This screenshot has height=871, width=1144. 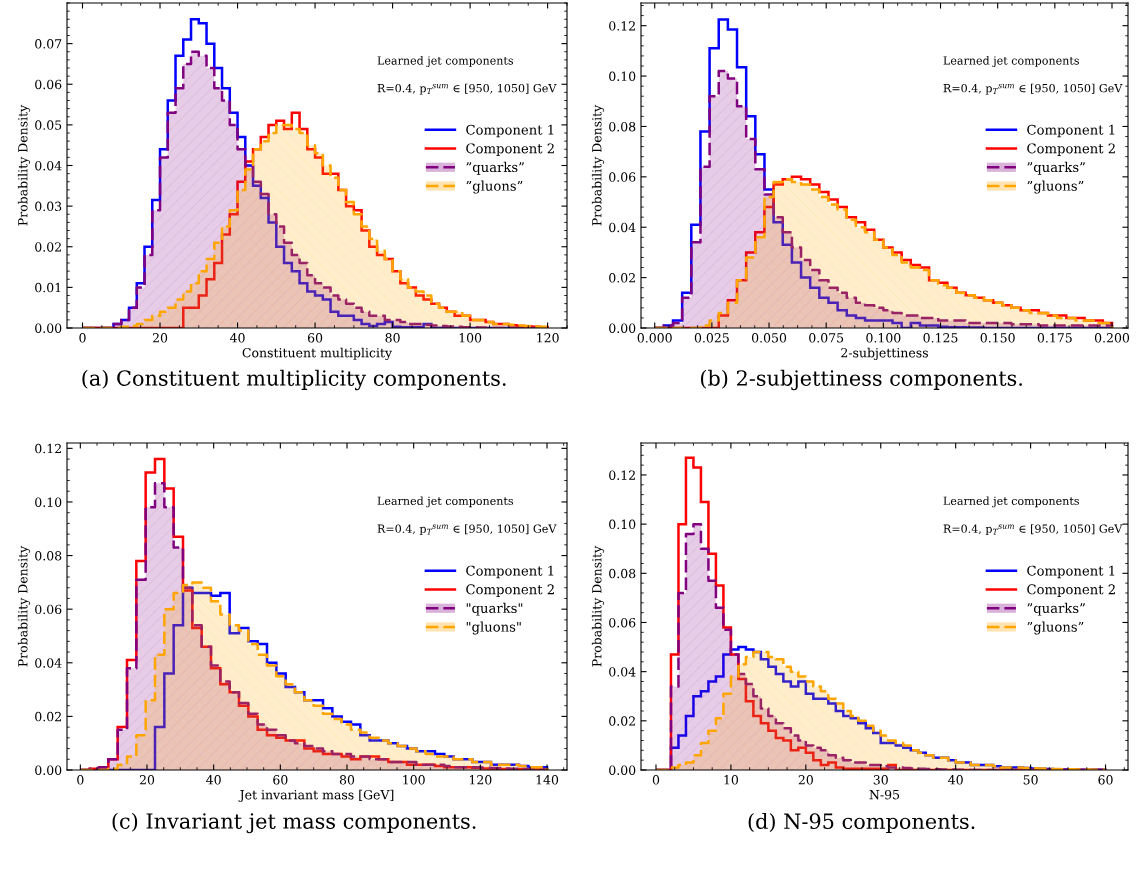 I want to click on text: (a) Constituent multiplicity components., so click(x=294, y=380).